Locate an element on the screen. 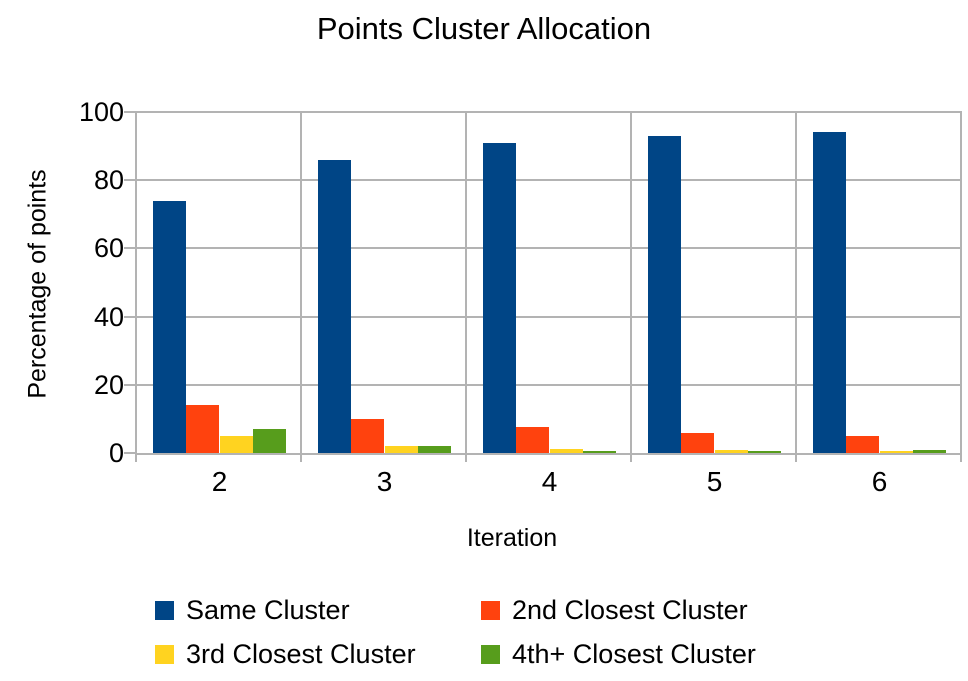 The width and height of the screenshot is (968, 681). y-tick-label-0: 0 is located at coordinates (116, 453).